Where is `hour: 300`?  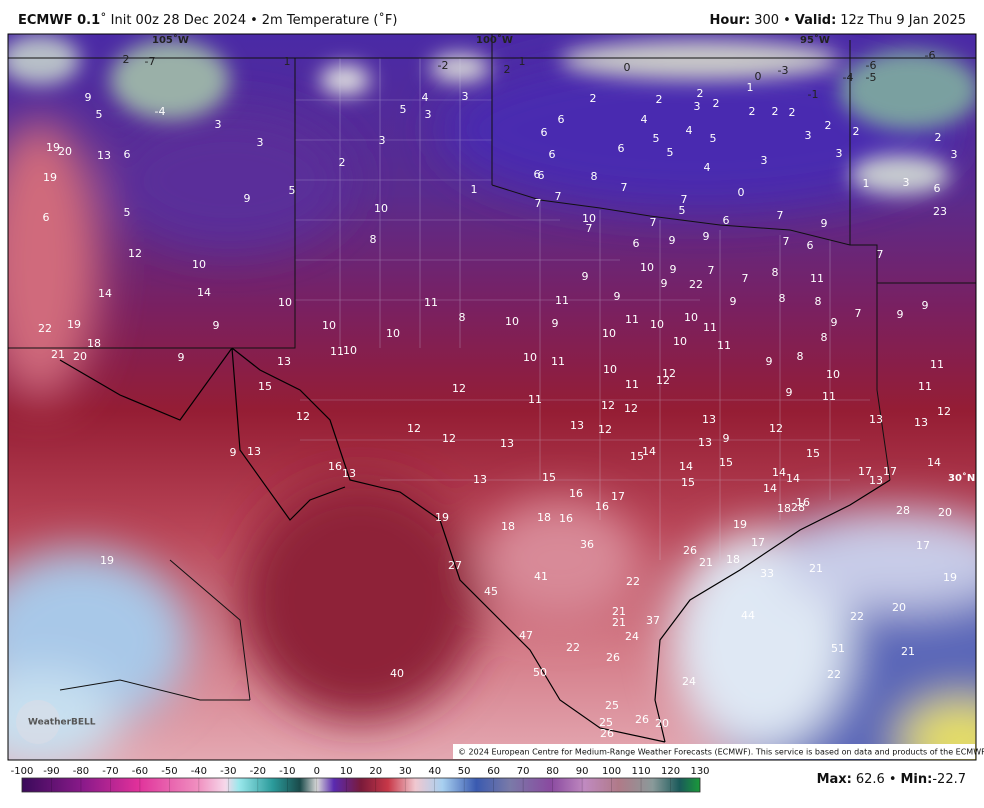
hour: 300 is located at coordinates (766, 20).